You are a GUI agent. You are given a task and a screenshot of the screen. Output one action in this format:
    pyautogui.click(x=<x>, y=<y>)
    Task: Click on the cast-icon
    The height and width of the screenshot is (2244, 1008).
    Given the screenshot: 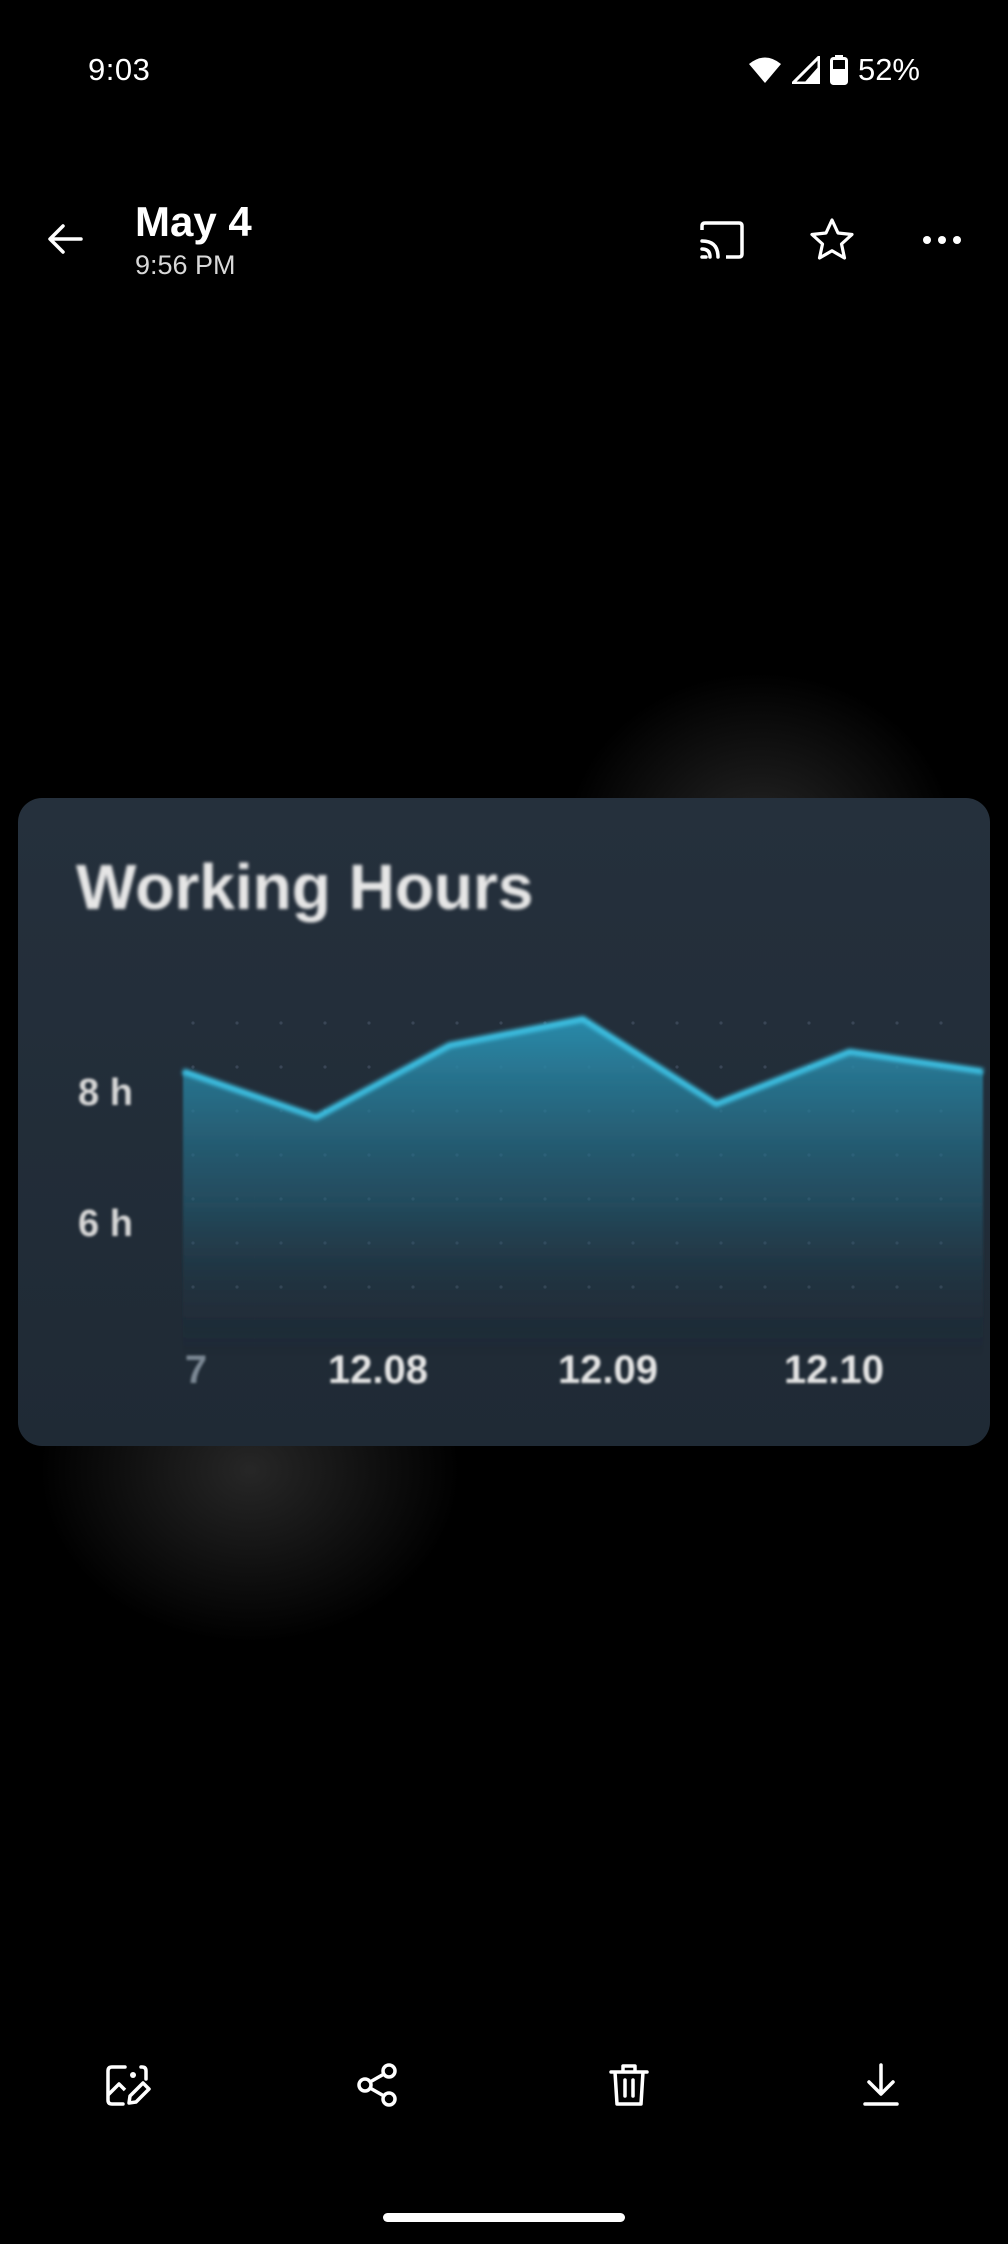 What is the action you would take?
    pyautogui.click(x=722, y=240)
    